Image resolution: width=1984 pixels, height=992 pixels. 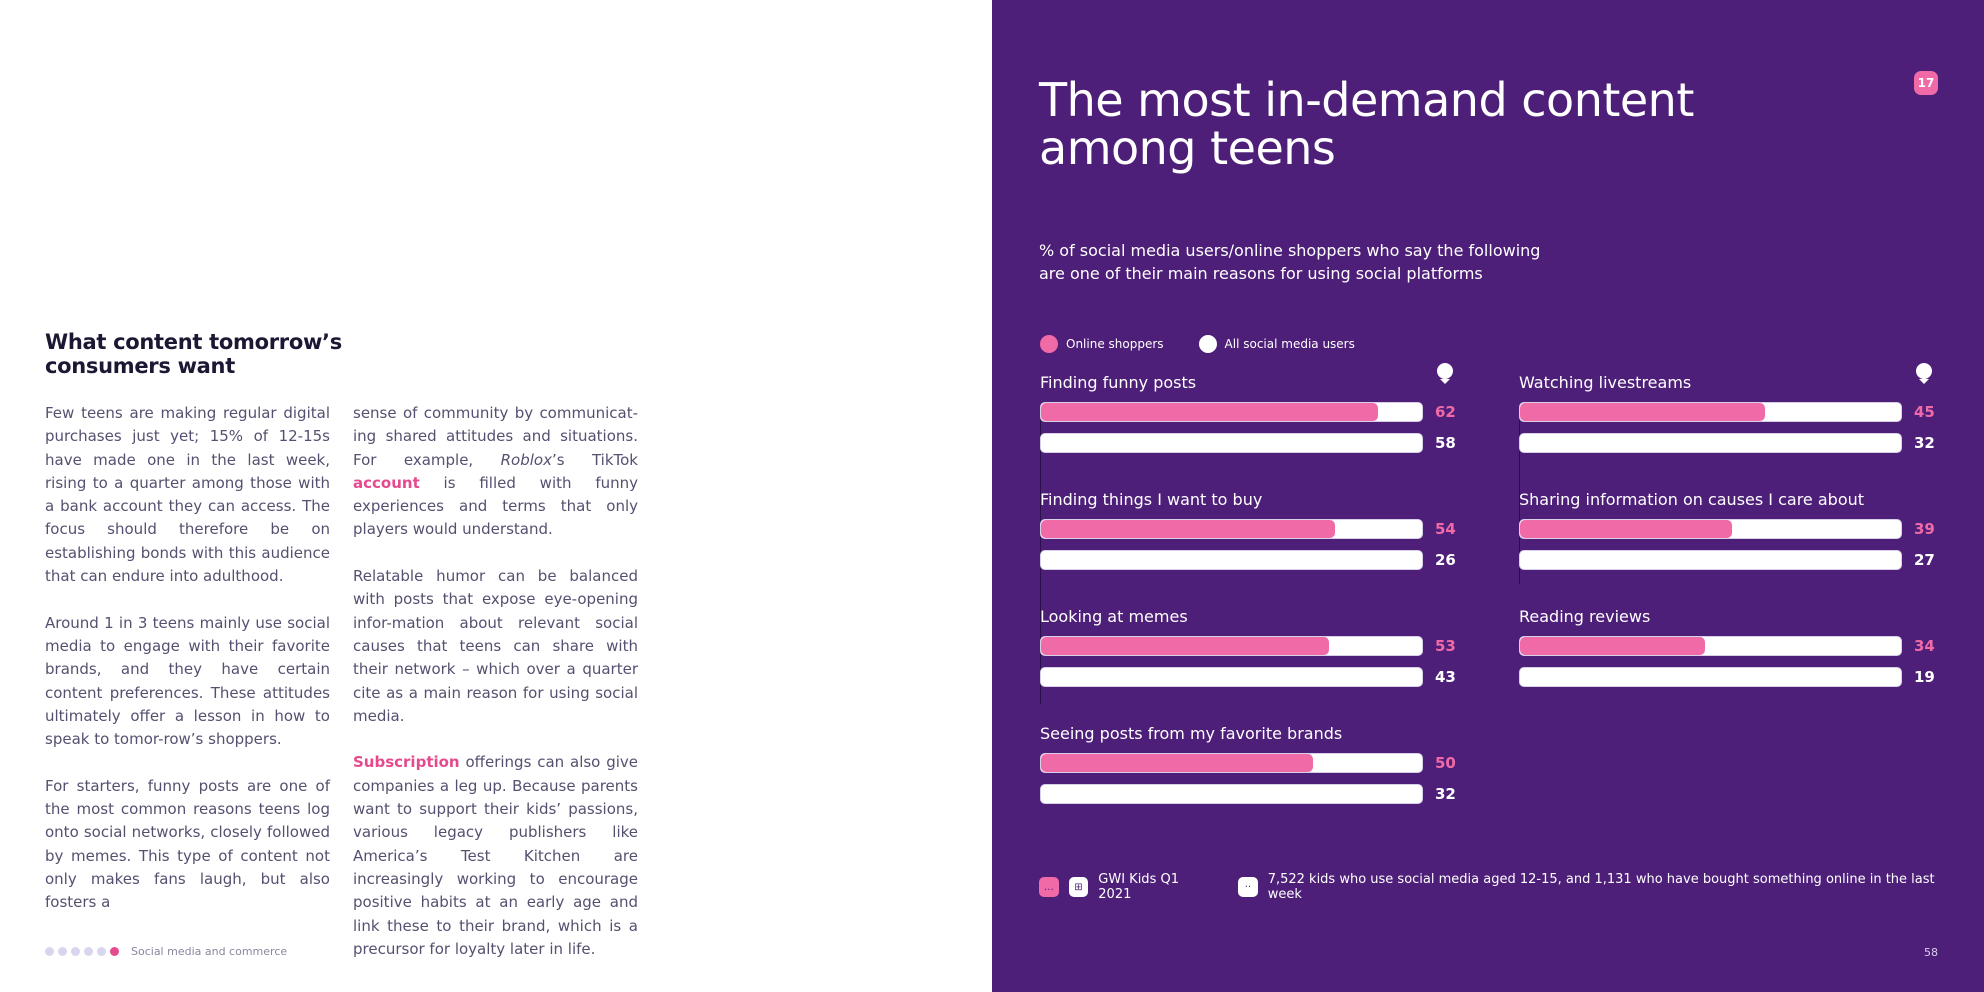 I want to click on category-label: Seeing posts from my favorite brands, so click(x=1191, y=733).